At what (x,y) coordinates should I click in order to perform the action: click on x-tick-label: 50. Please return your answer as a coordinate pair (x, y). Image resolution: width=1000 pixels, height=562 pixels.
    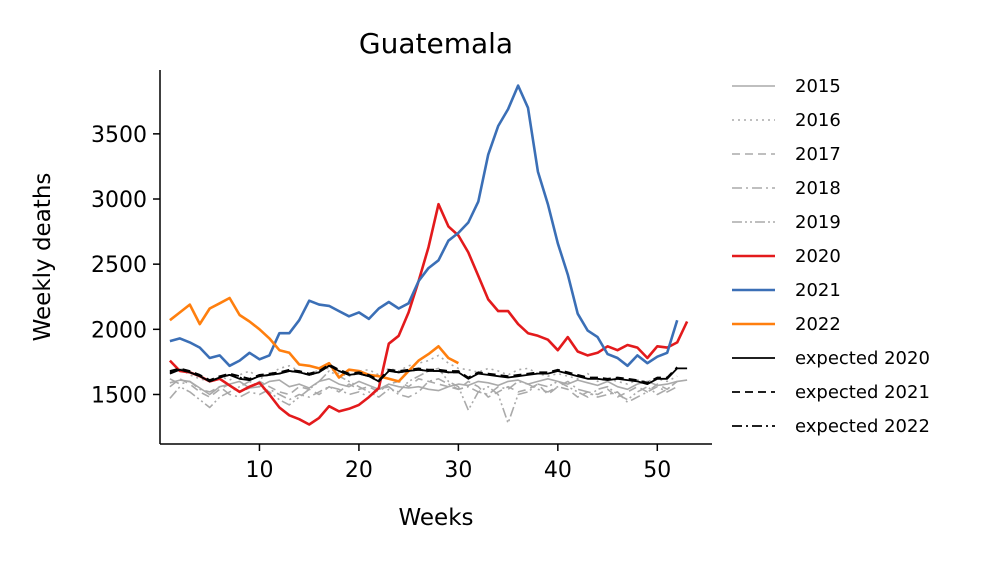
    Looking at the image, I should click on (657, 470).